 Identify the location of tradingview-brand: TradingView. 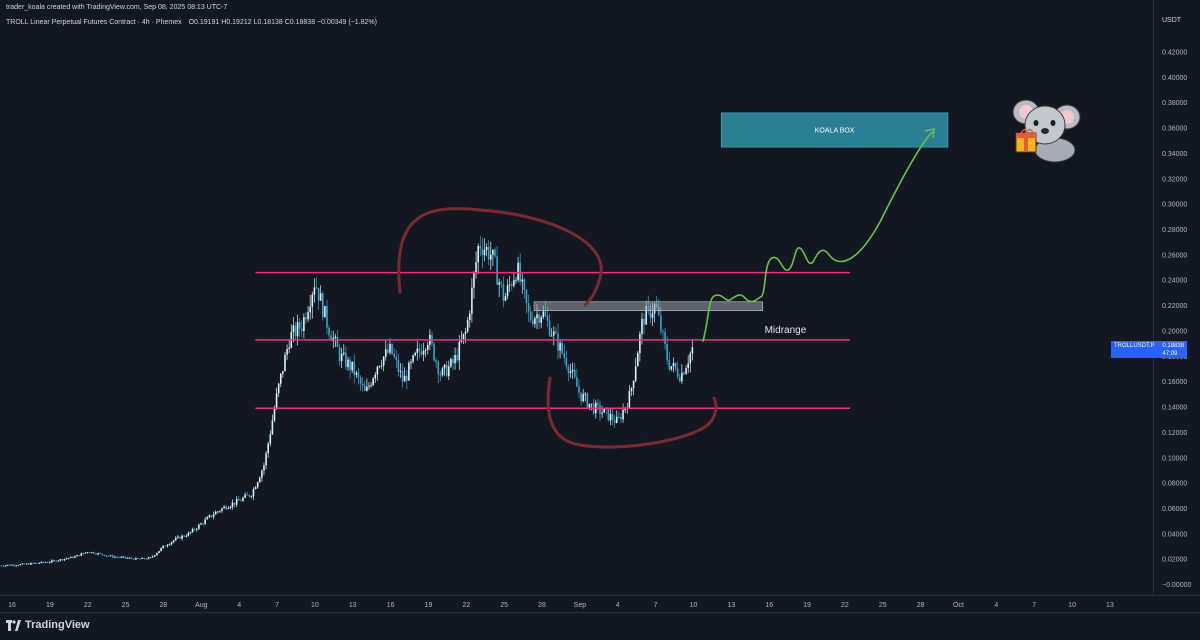
(57, 625).